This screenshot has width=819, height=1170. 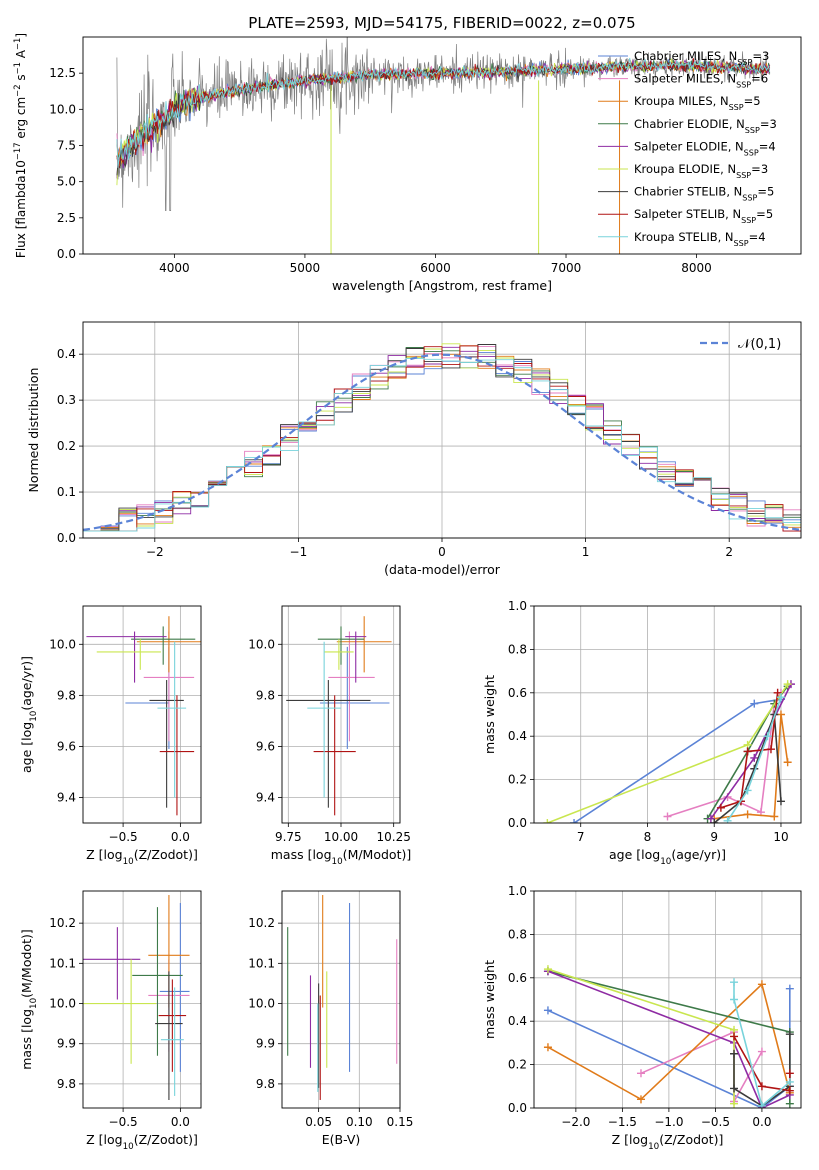 What do you see at coordinates (667, 857) in the screenshot?
I see `x-axis-label: age [log10(age/yr)]` at bounding box center [667, 857].